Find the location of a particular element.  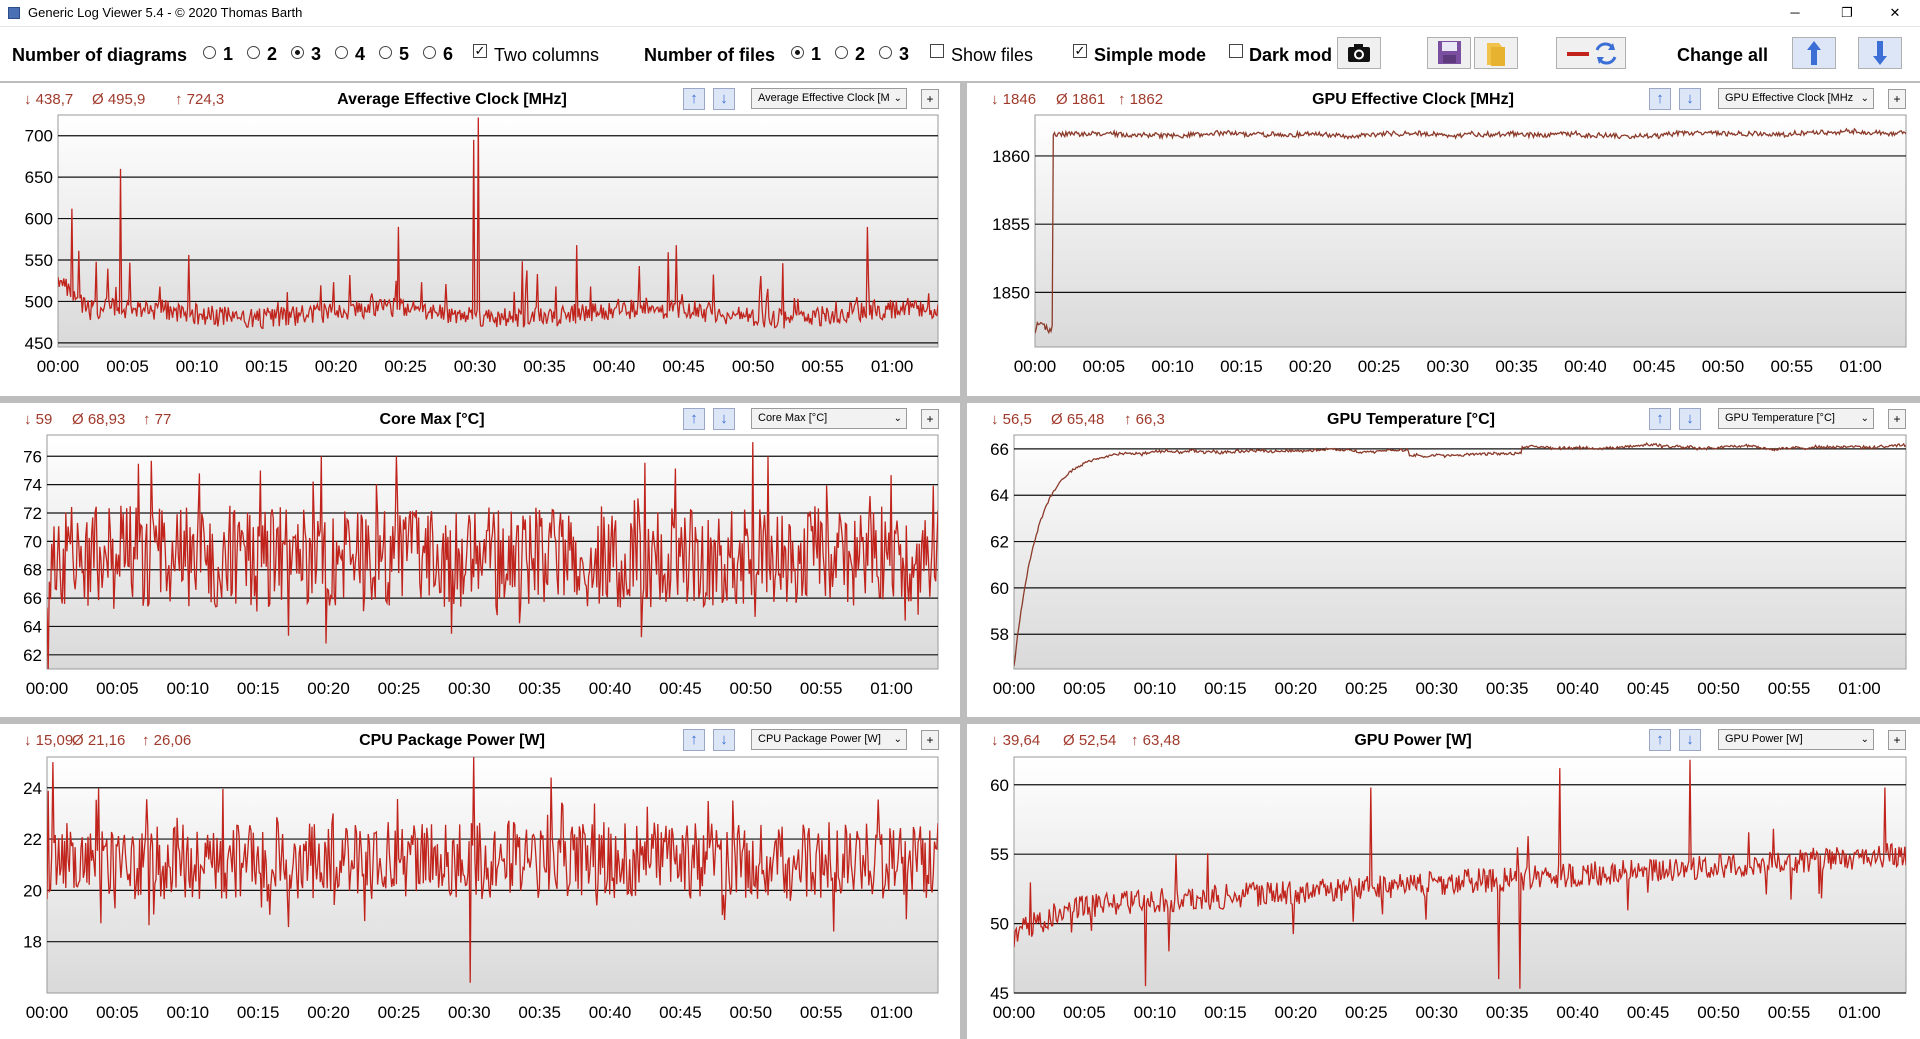

x-tick-label: 00:40 is located at coordinates (610, 1012).